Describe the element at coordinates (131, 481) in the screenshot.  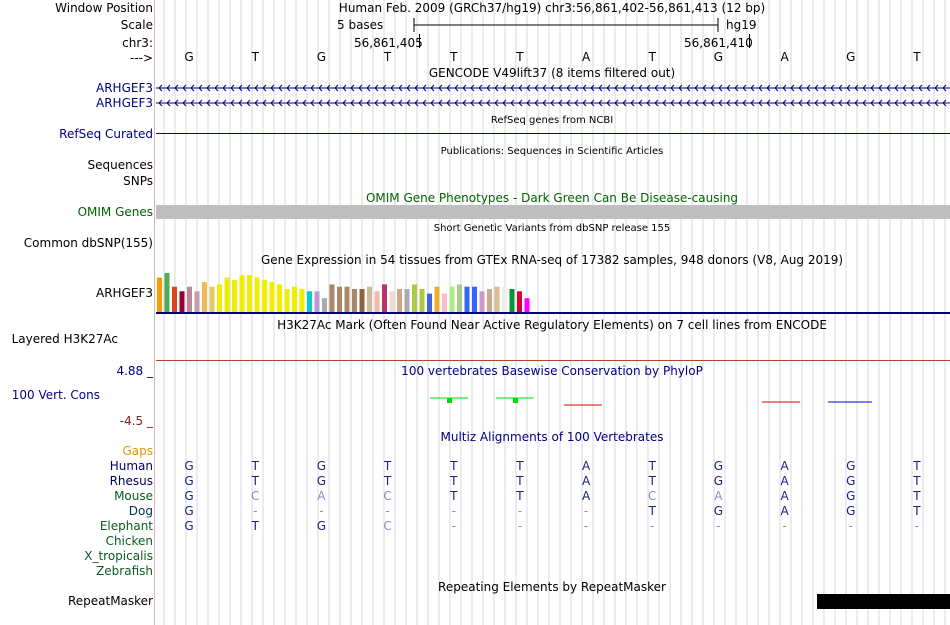
I see `species-label: Rhesus` at that location.